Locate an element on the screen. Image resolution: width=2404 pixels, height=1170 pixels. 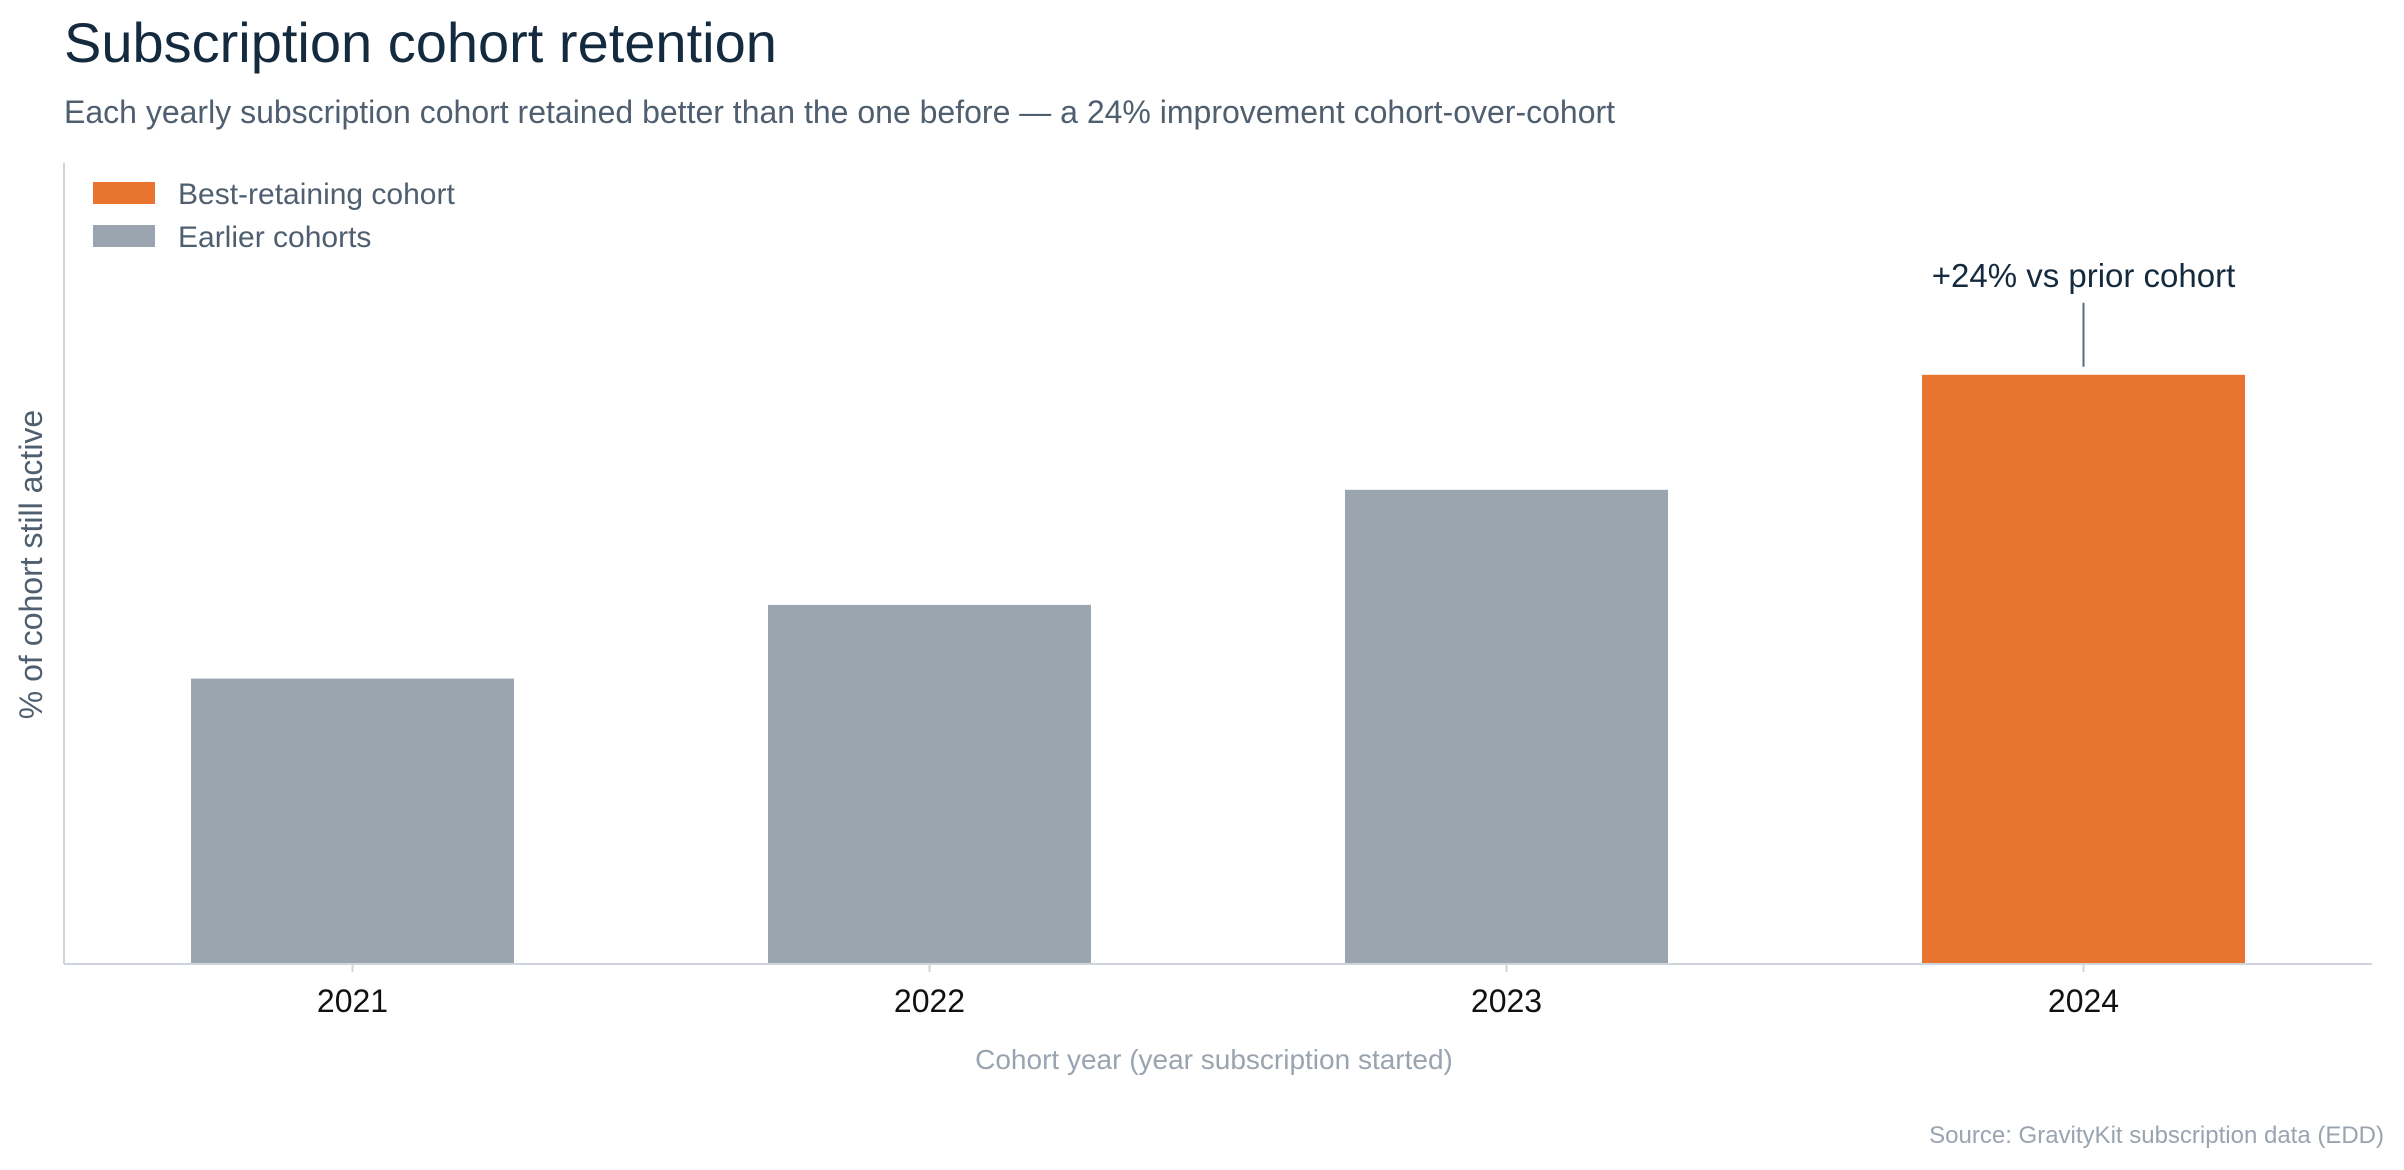
annotation-label: +24% vs prior cohort is located at coordinates (2084, 275).